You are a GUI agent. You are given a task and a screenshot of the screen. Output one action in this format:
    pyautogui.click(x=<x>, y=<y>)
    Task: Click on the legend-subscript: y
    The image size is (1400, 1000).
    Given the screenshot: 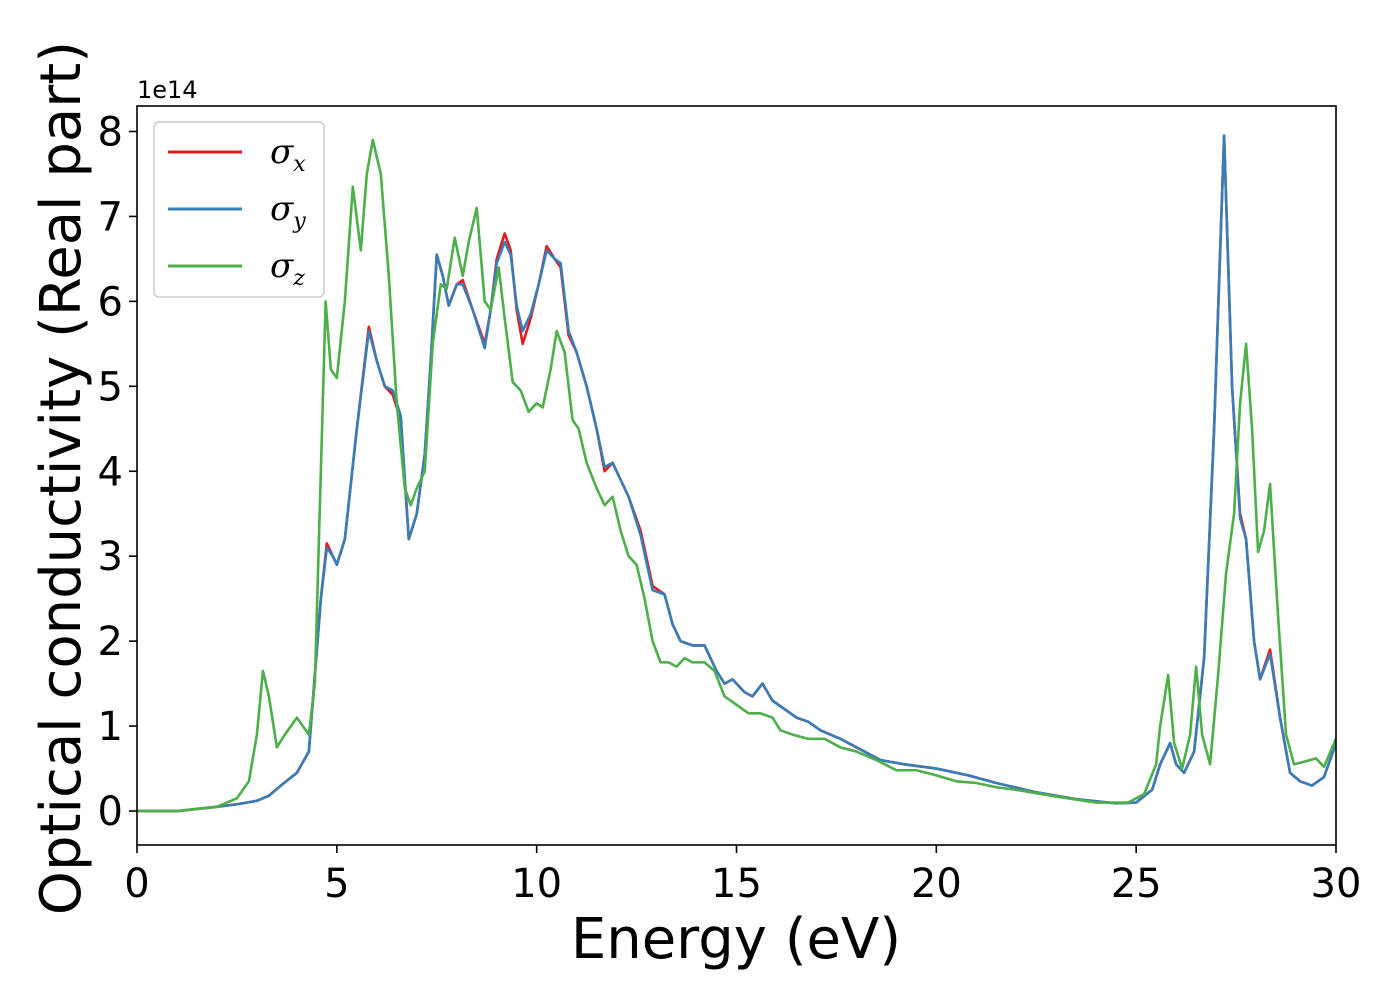 What is the action you would take?
    pyautogui.click(x=299, y=221)
    